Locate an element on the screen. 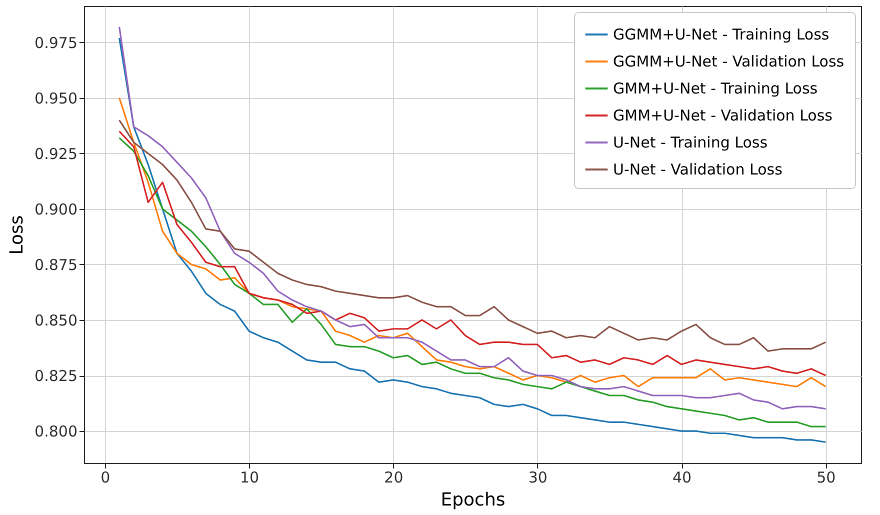  y-tick-label: 0.800 is located at coordinates (56, 431).